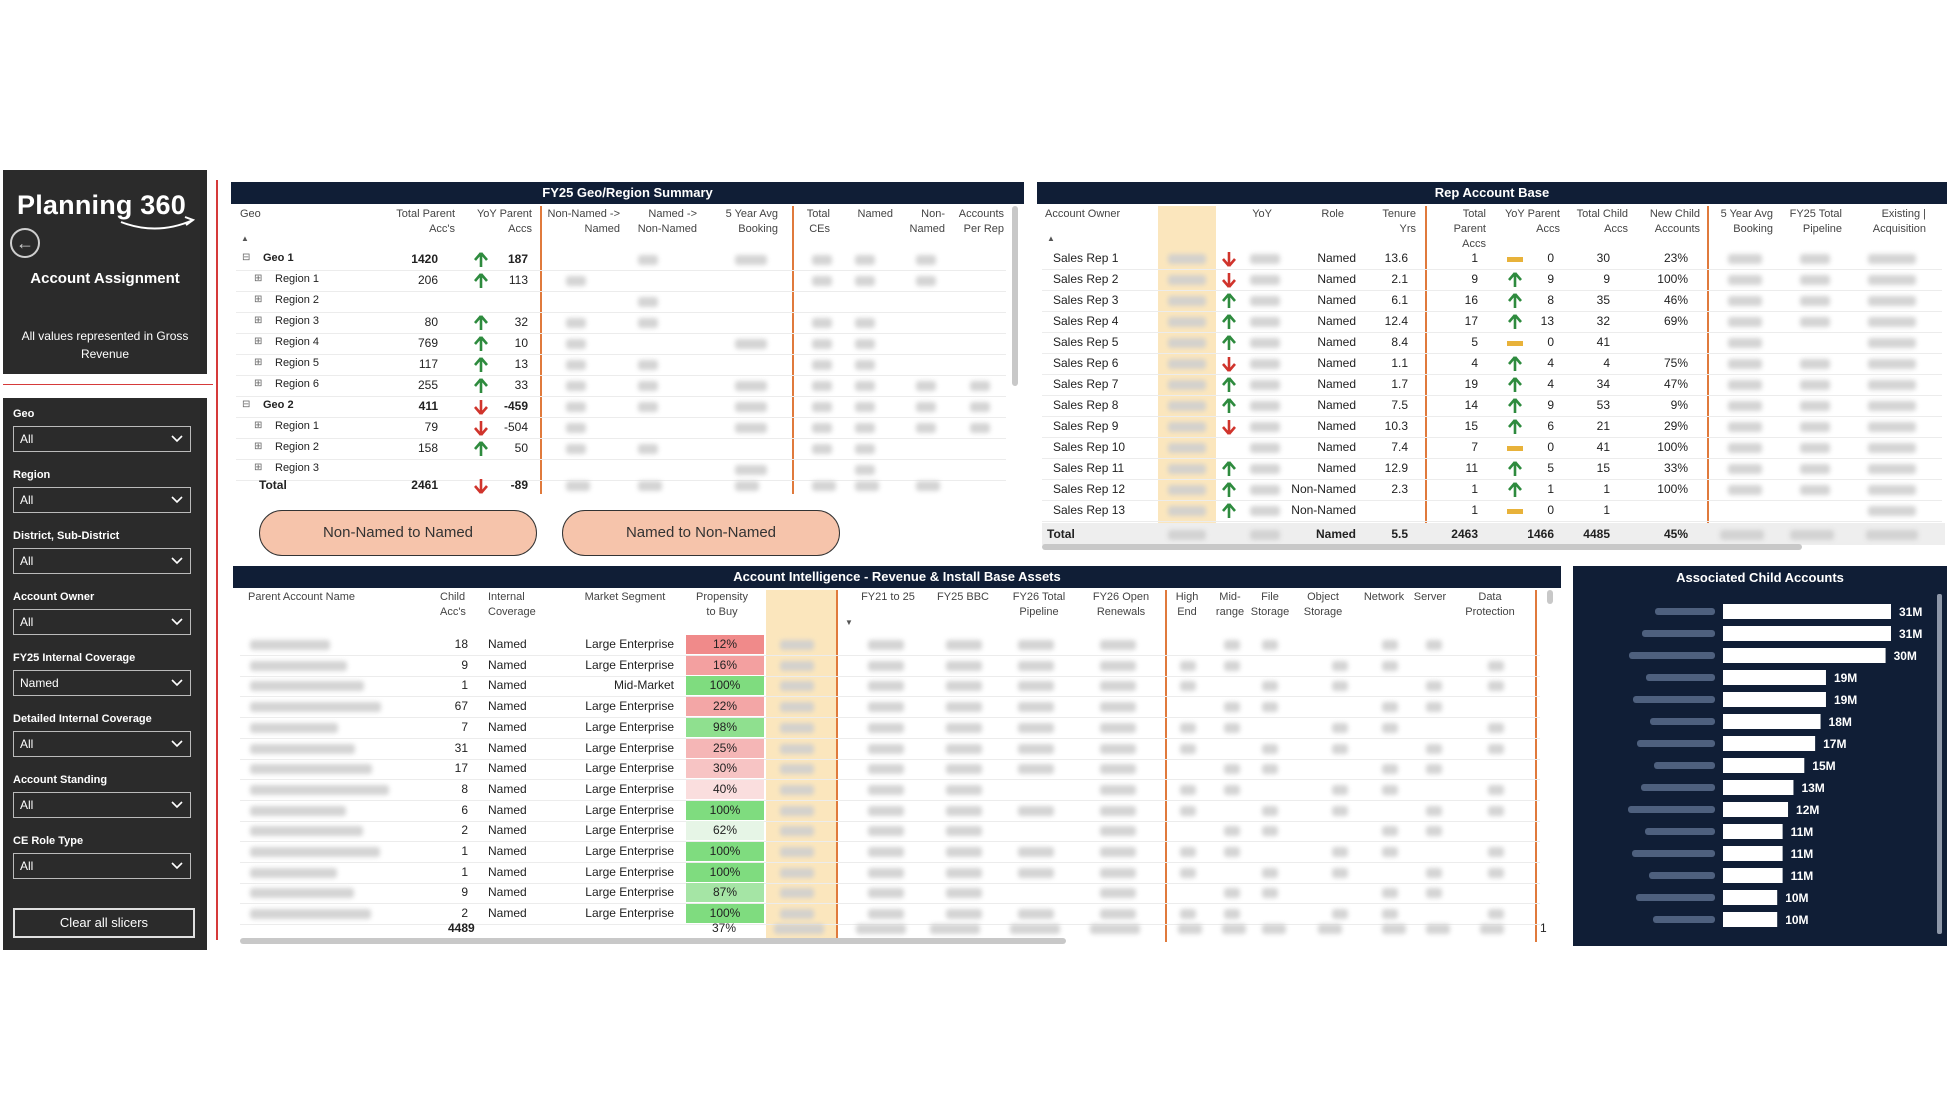  Describe the element at coordinates (507, 747) in the screenshot. I see `internal-coverage: Named` at that location.